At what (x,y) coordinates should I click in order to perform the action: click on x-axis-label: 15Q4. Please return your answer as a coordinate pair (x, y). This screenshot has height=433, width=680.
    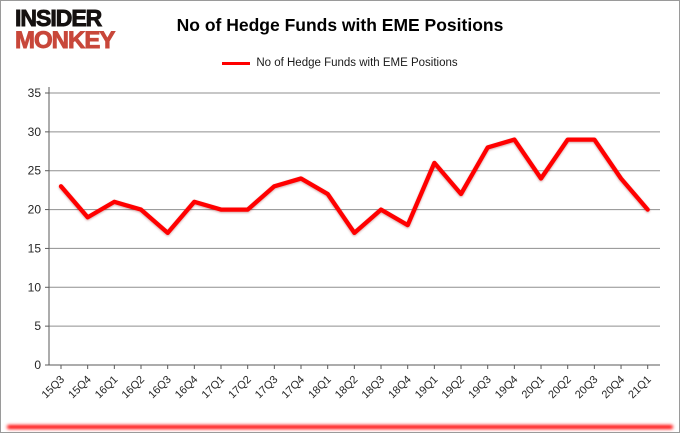
    Looking at the image, I should click on (80, 388).